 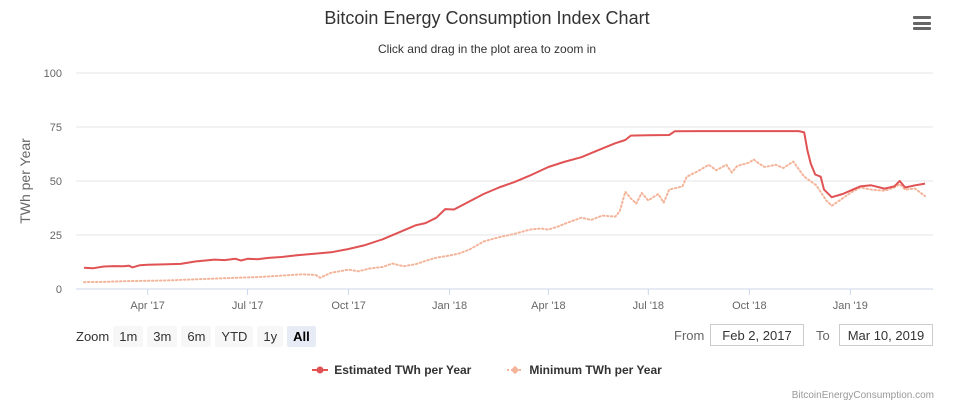 I want to click on zoom-button-3m: 3m, so click(x=162, y=336).